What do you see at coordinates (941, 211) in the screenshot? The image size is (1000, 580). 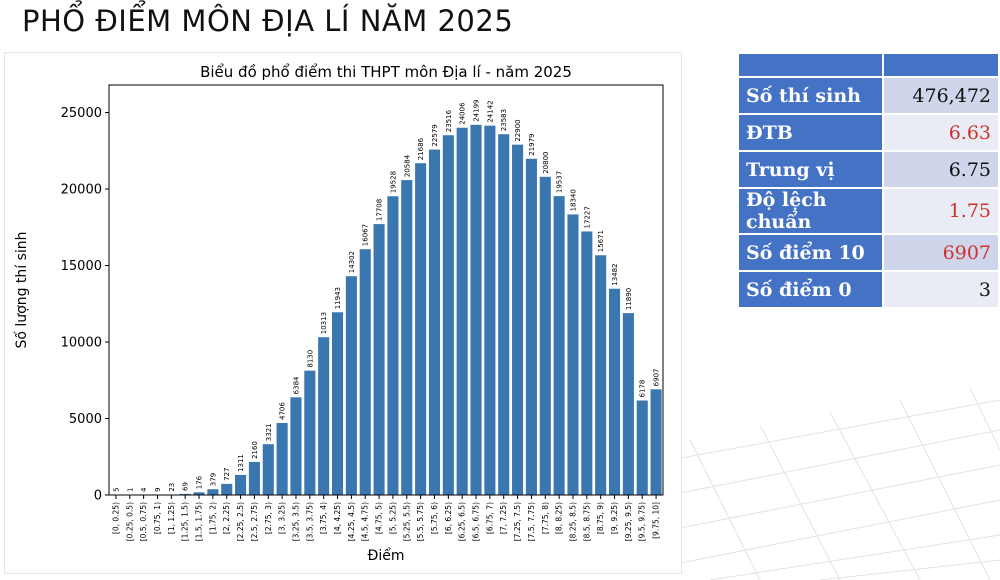 I see `stats-value: 1.75` at bounding box center [941, 211].